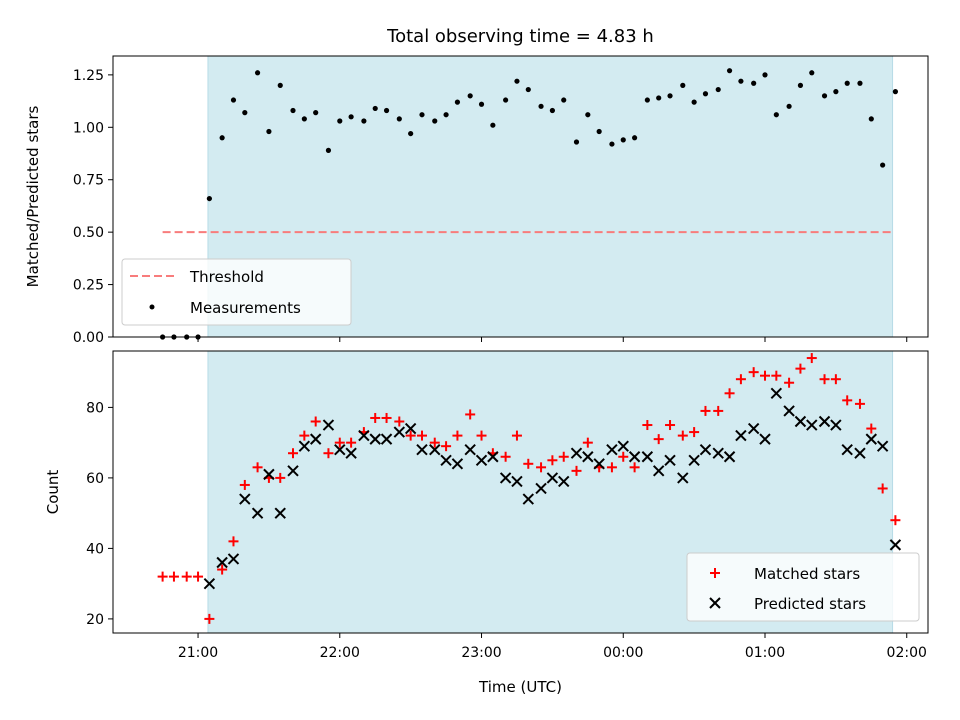 The image size is (960, 720). I want to click on top-y-tick-label: 0.25, so click(88, 286).